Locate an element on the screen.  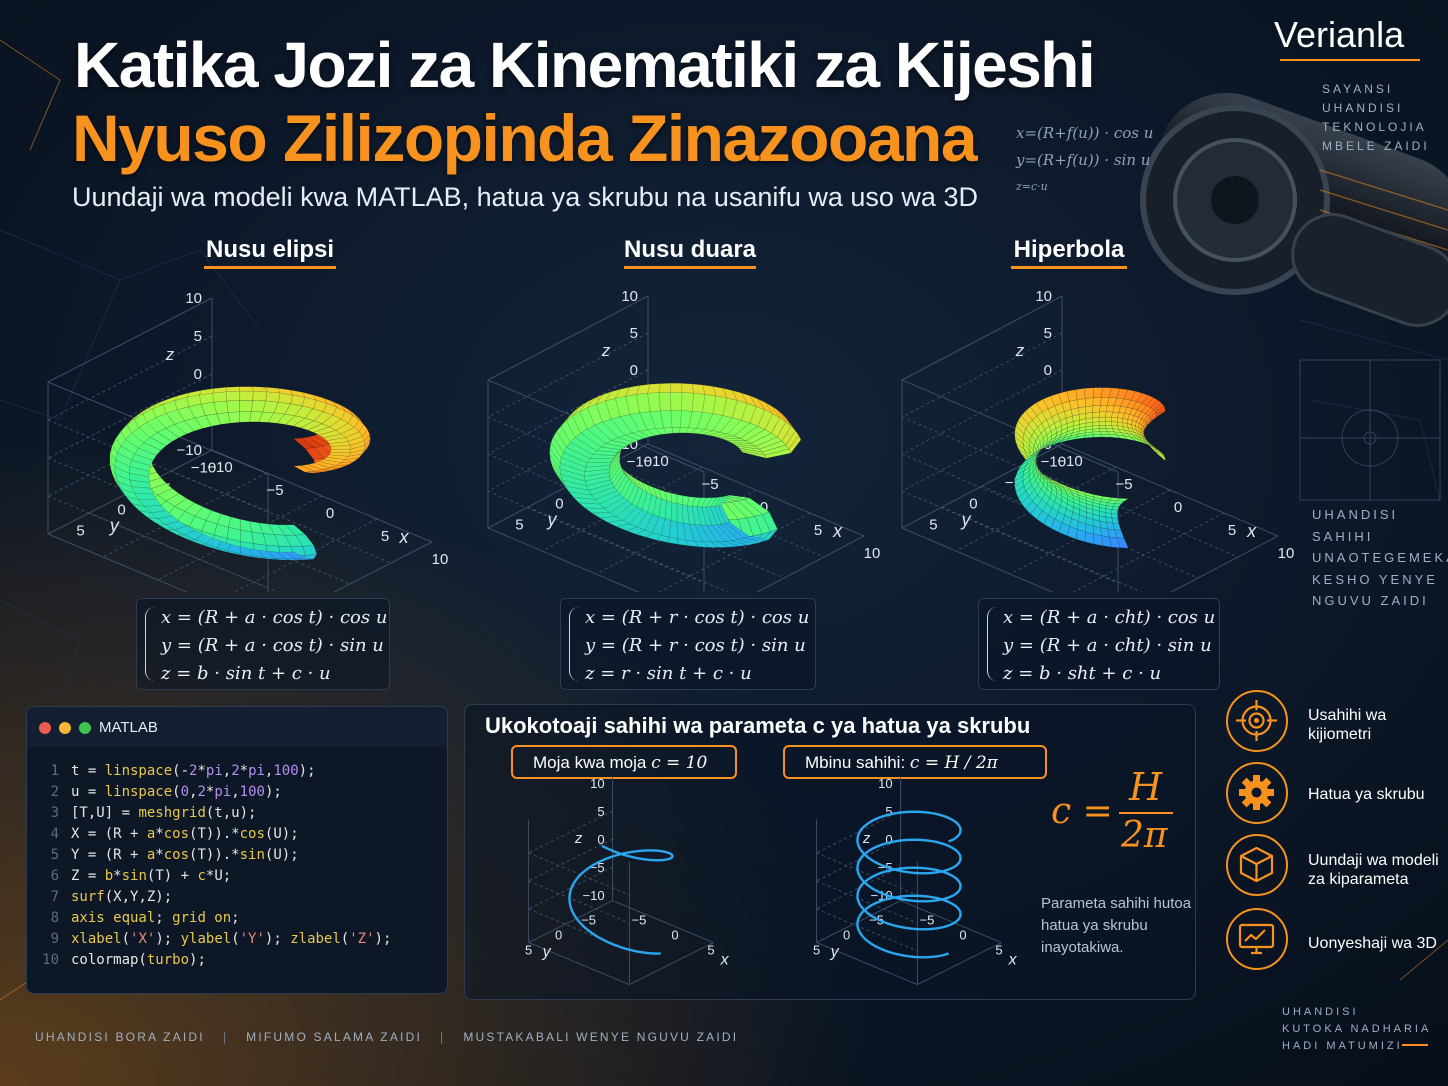
option-correct-math: c = H / 2π is located at coordinates (953, 763).